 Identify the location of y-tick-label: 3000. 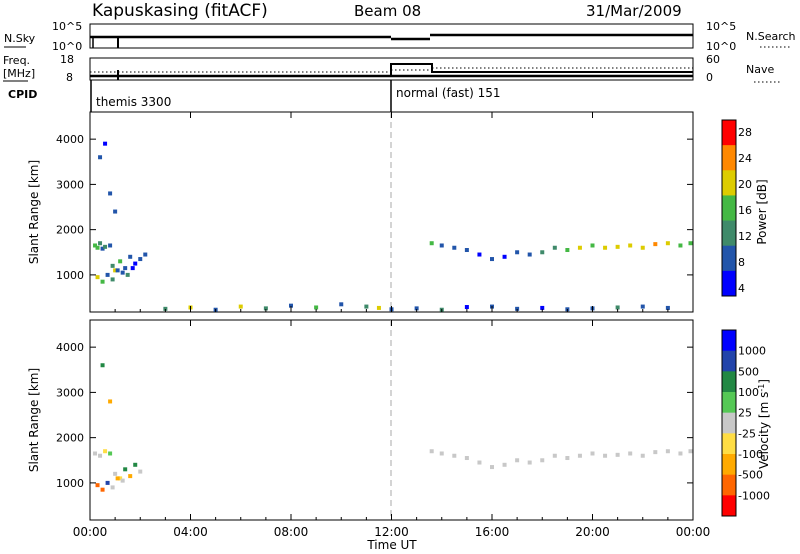
(70, 184).